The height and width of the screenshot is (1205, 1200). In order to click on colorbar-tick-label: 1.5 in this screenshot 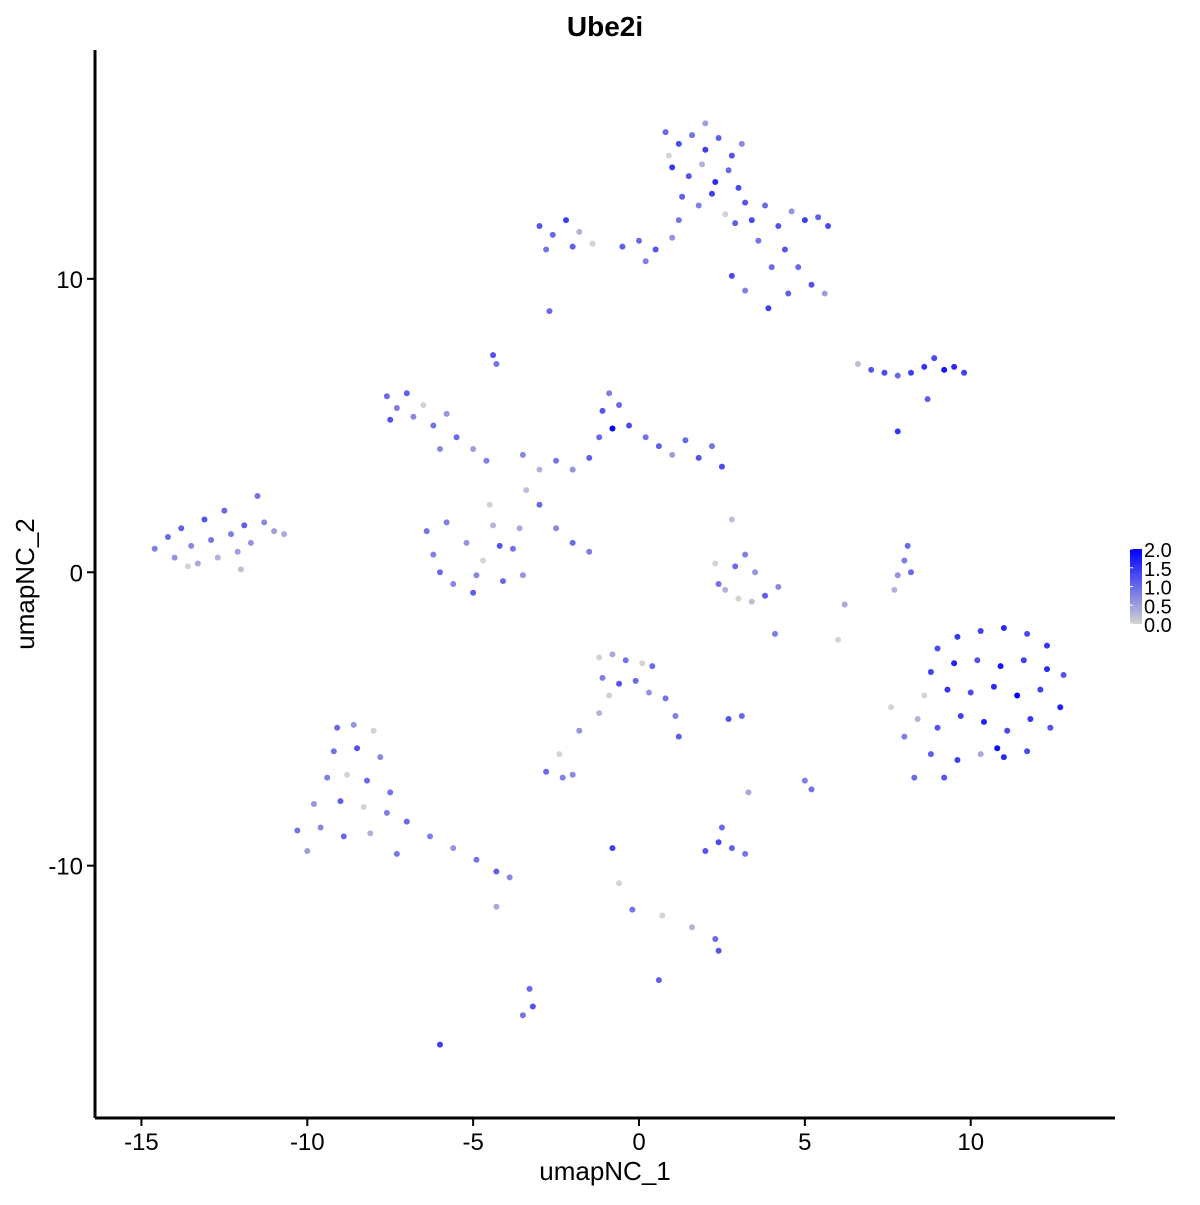, I will do `click(1158, 570)`.